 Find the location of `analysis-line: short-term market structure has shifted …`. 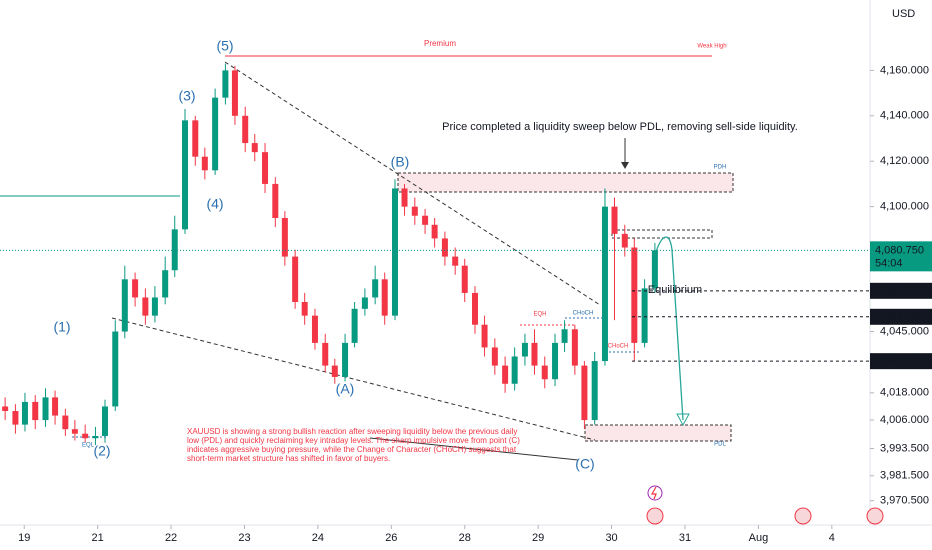

analysis-line: short-term market structure has shifted … is located at coordinates (288, 458).